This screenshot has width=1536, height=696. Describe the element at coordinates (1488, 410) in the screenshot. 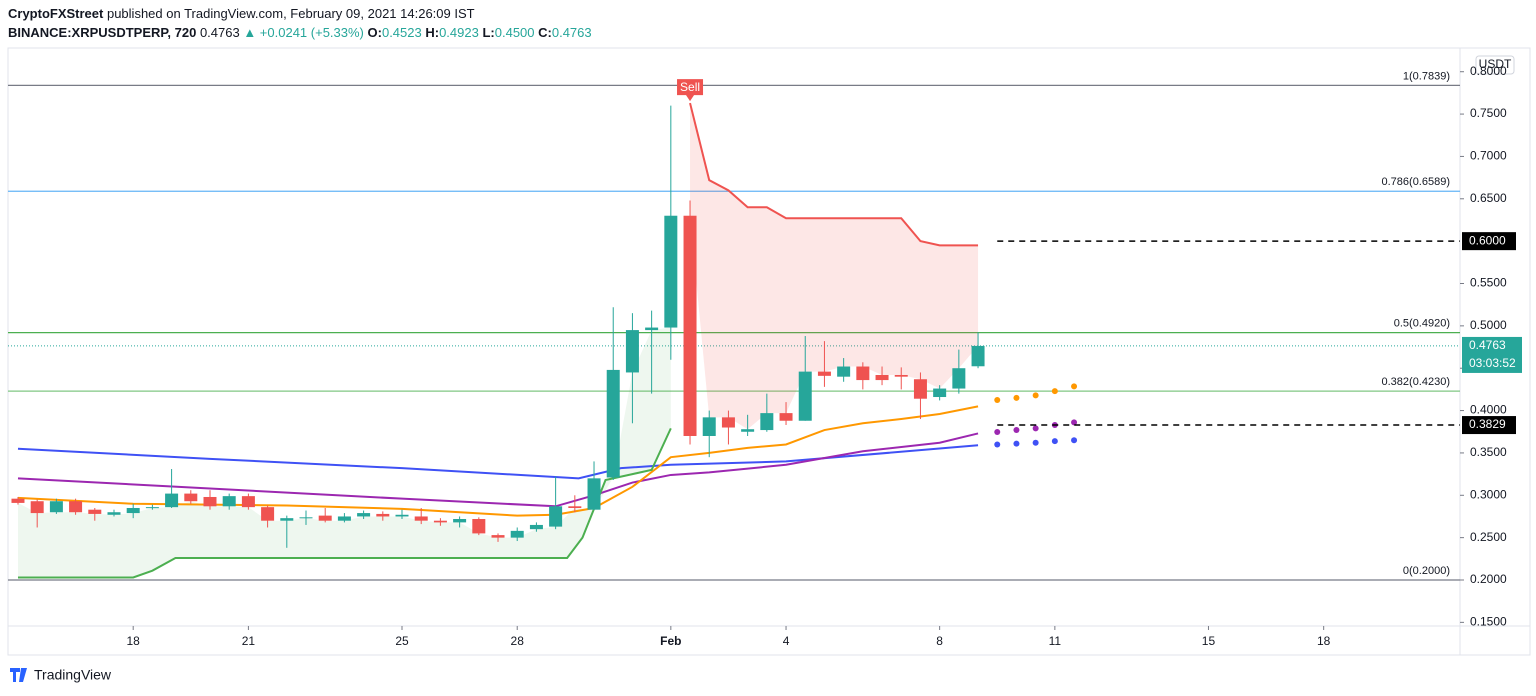

I see `y-tick-label: 0.4000` at that location.